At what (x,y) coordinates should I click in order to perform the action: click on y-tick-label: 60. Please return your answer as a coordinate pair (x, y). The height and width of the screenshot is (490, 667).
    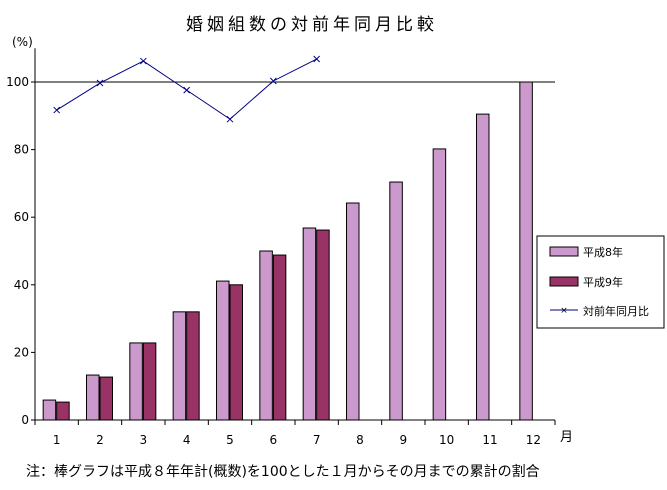
    Looking at the image, I should click on (21, 217).